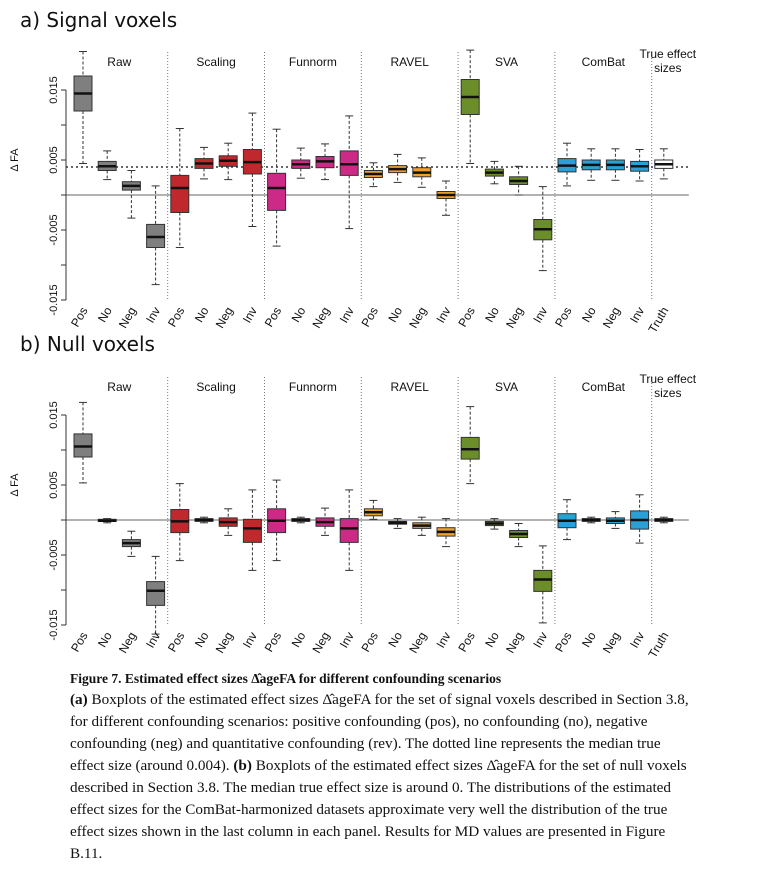 This screenshot has width=769, height=875. Describe the element at coordinates (99, 20) in the screenshot. I see `panel-a-title: a) Signal voxels` at that location.